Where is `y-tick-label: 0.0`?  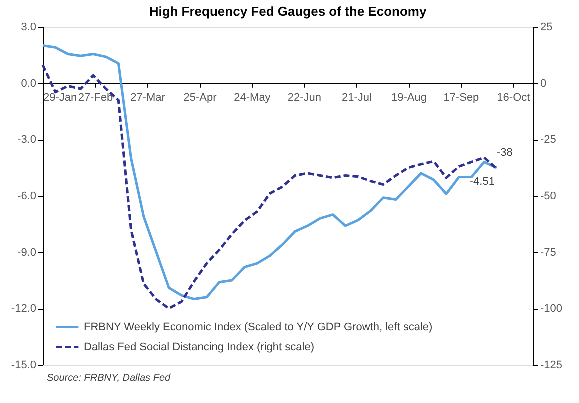
y-tick-label: 0.0 is located at coordinates (28, 84).